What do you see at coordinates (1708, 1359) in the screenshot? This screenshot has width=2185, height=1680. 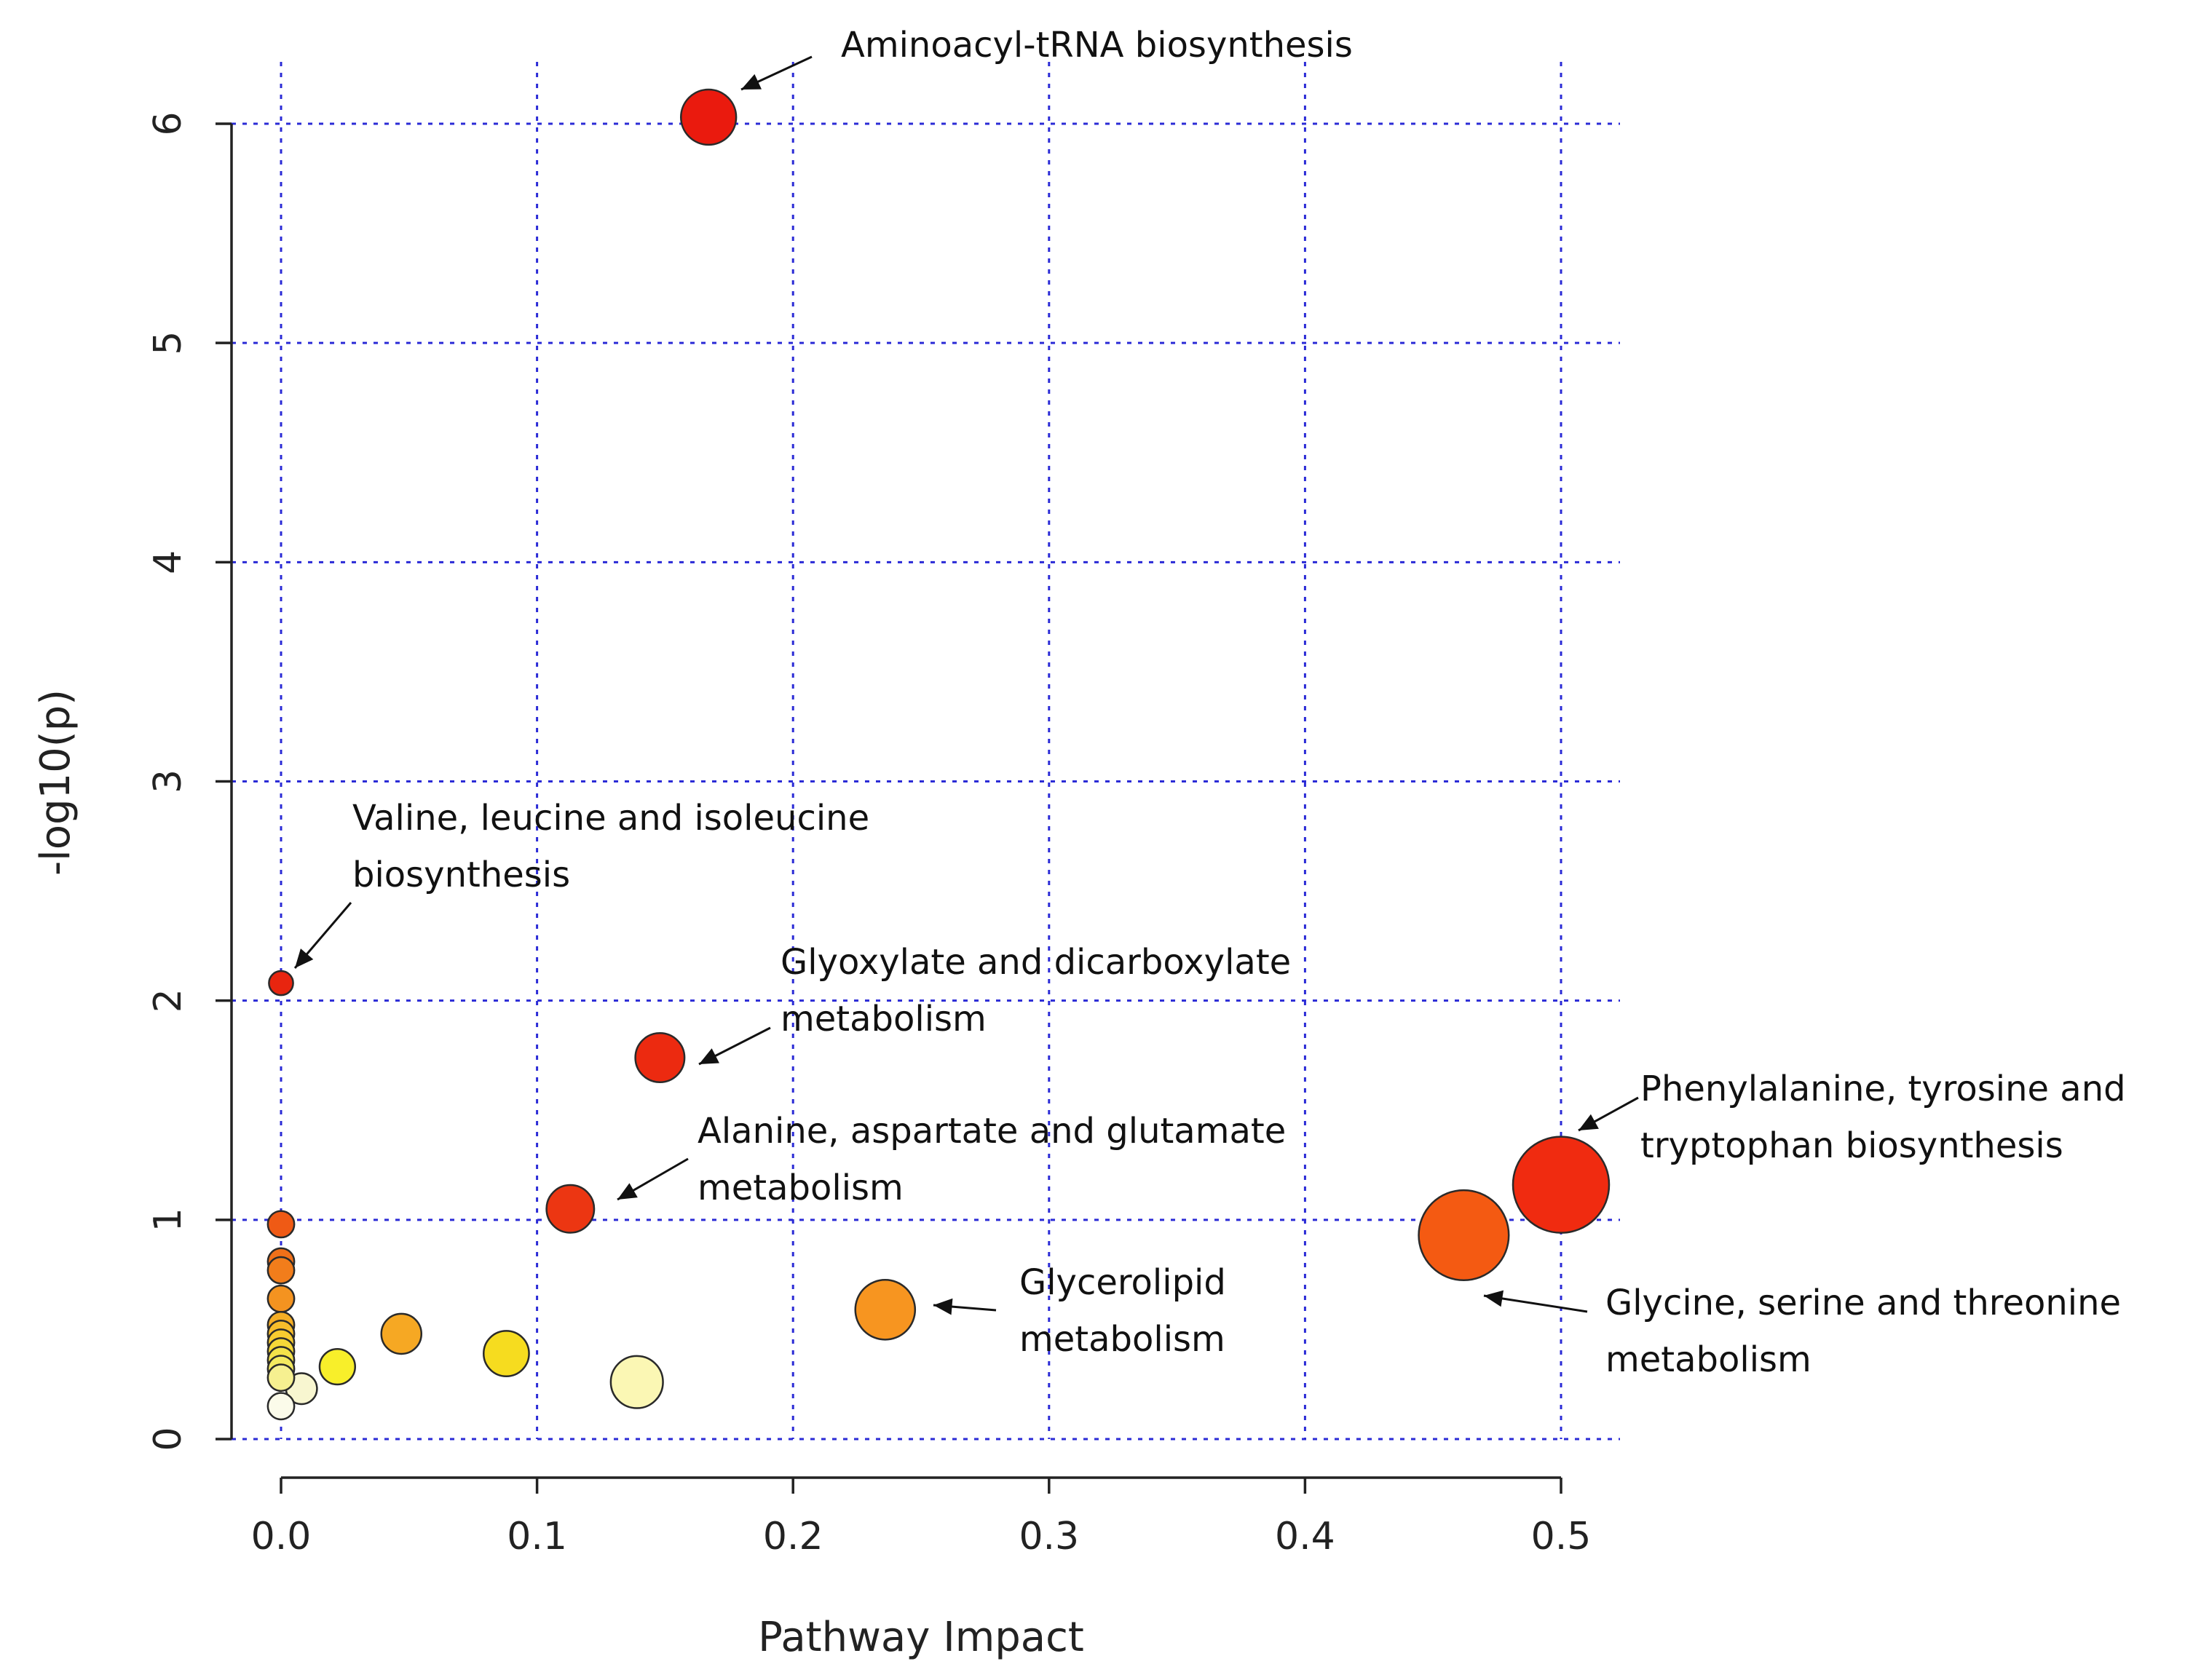 I see `annotation-5-line-1: metabolism` at bounding box center [1708, 1359].